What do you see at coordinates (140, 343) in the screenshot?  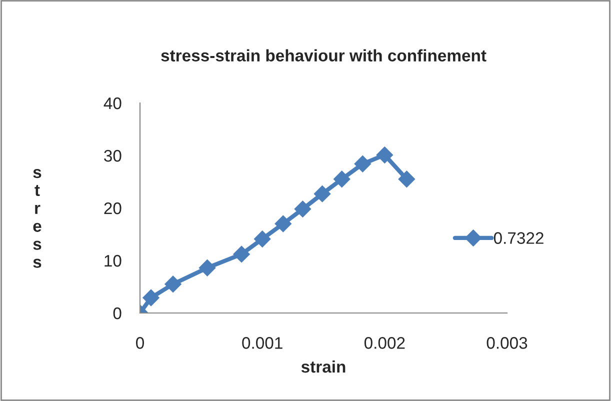 I see `x-tick-label: 0` at bounding box center [140, 343].